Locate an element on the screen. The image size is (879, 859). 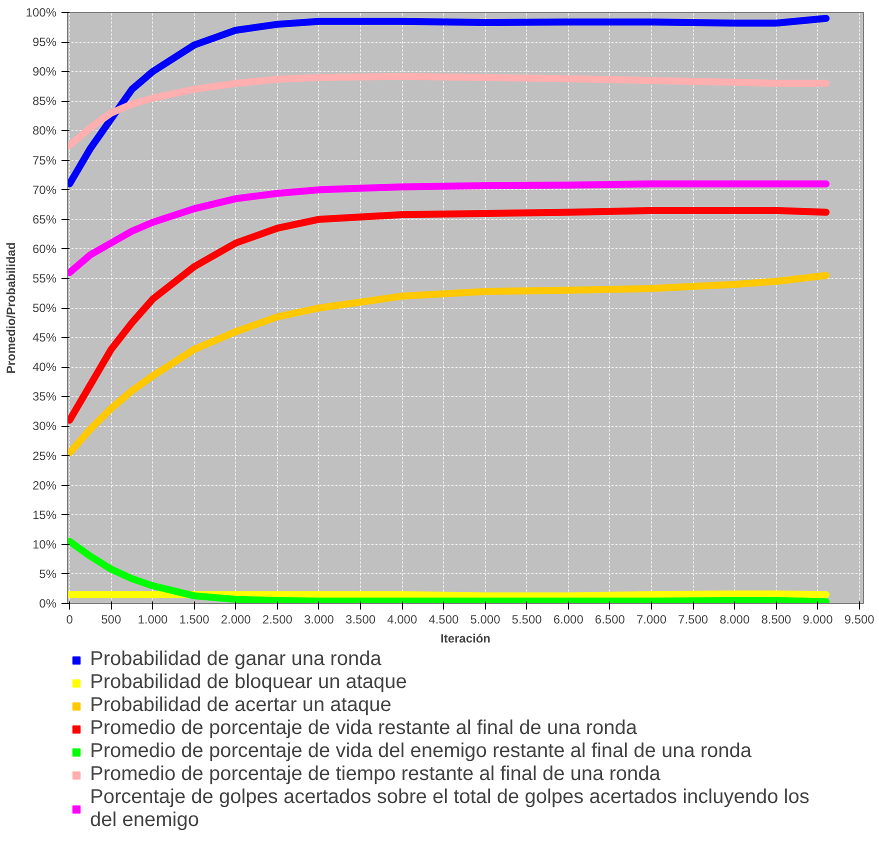
x-tick-label: 8.000 is located at coordinates (735, 619).